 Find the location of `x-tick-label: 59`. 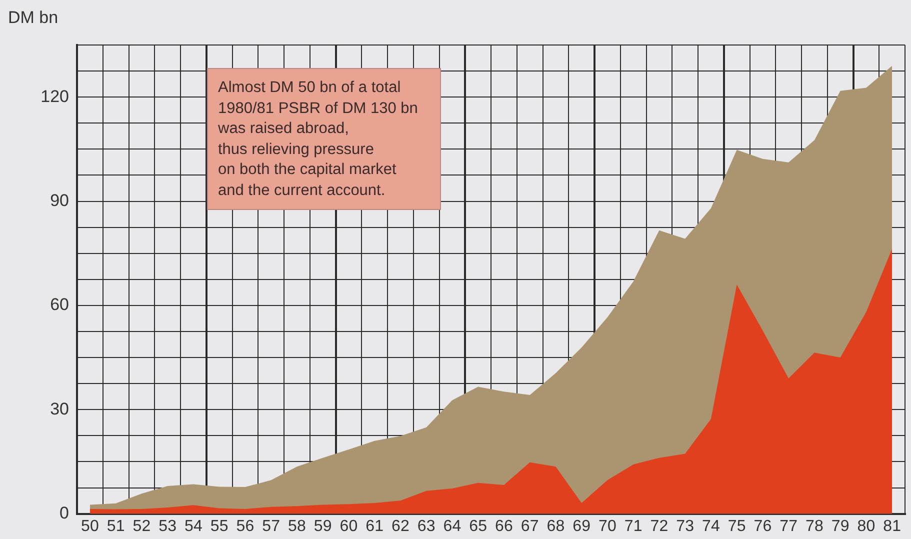

x-tick-label: 59 is located at coordinates (323, 526).